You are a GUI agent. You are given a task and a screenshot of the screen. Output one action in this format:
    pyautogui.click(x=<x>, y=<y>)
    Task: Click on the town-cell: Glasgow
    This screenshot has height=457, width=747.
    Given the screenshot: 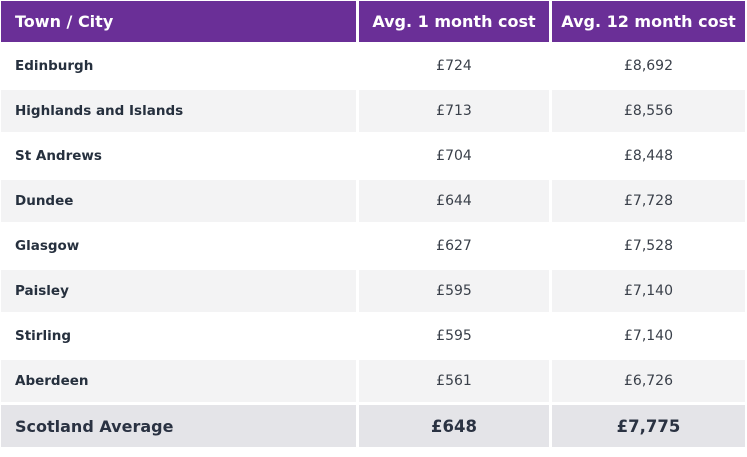 What is the action you would take?
    pyautogui.click(x=178, y=246)
    